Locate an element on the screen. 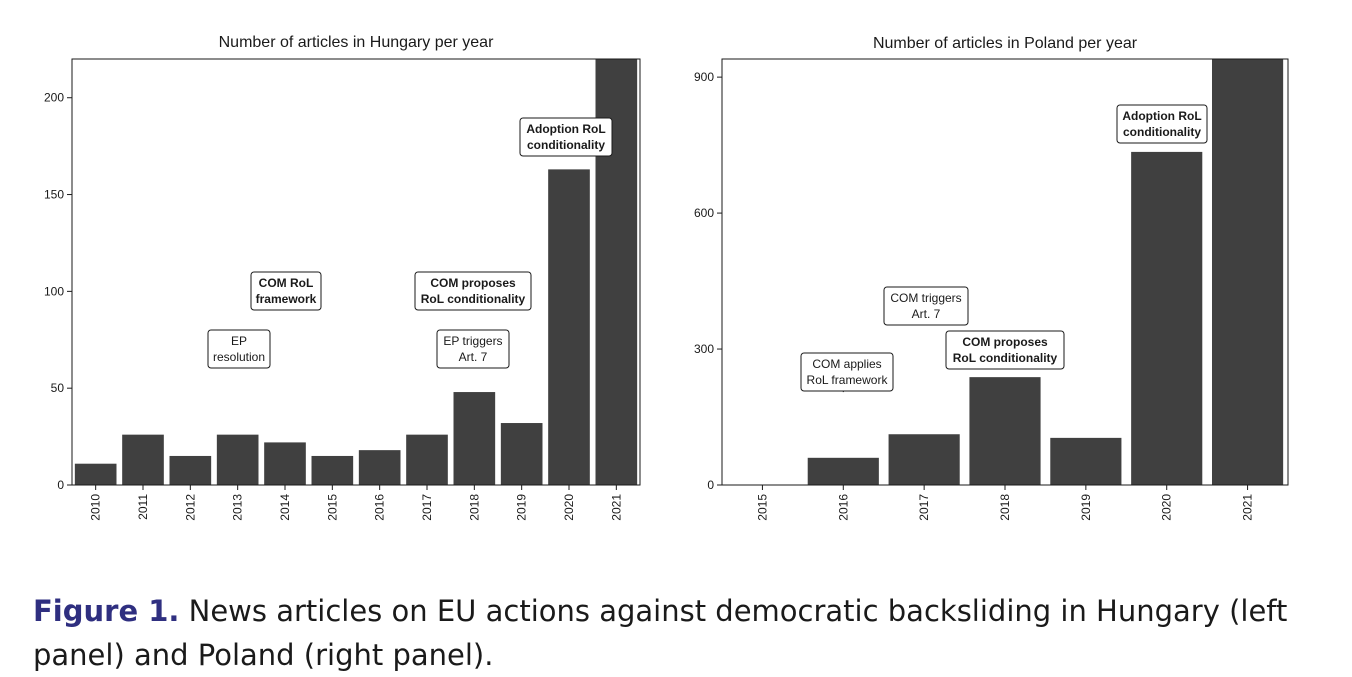 The height and width of the screenshot is (677, 1352). annotation-label: COM RoL is located at coordinates (286, 283).